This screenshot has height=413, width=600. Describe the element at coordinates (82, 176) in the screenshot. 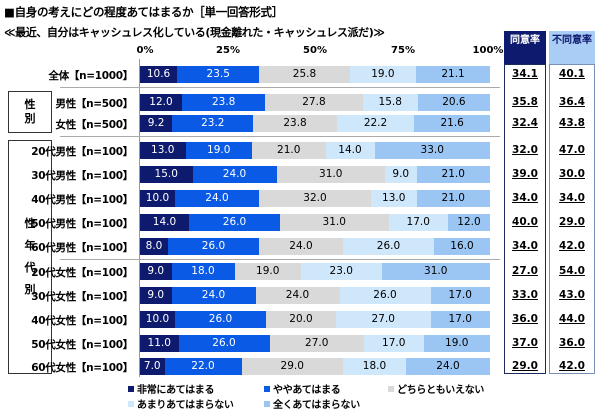

I see `row-label: 30代男性【n=100】` at that location.